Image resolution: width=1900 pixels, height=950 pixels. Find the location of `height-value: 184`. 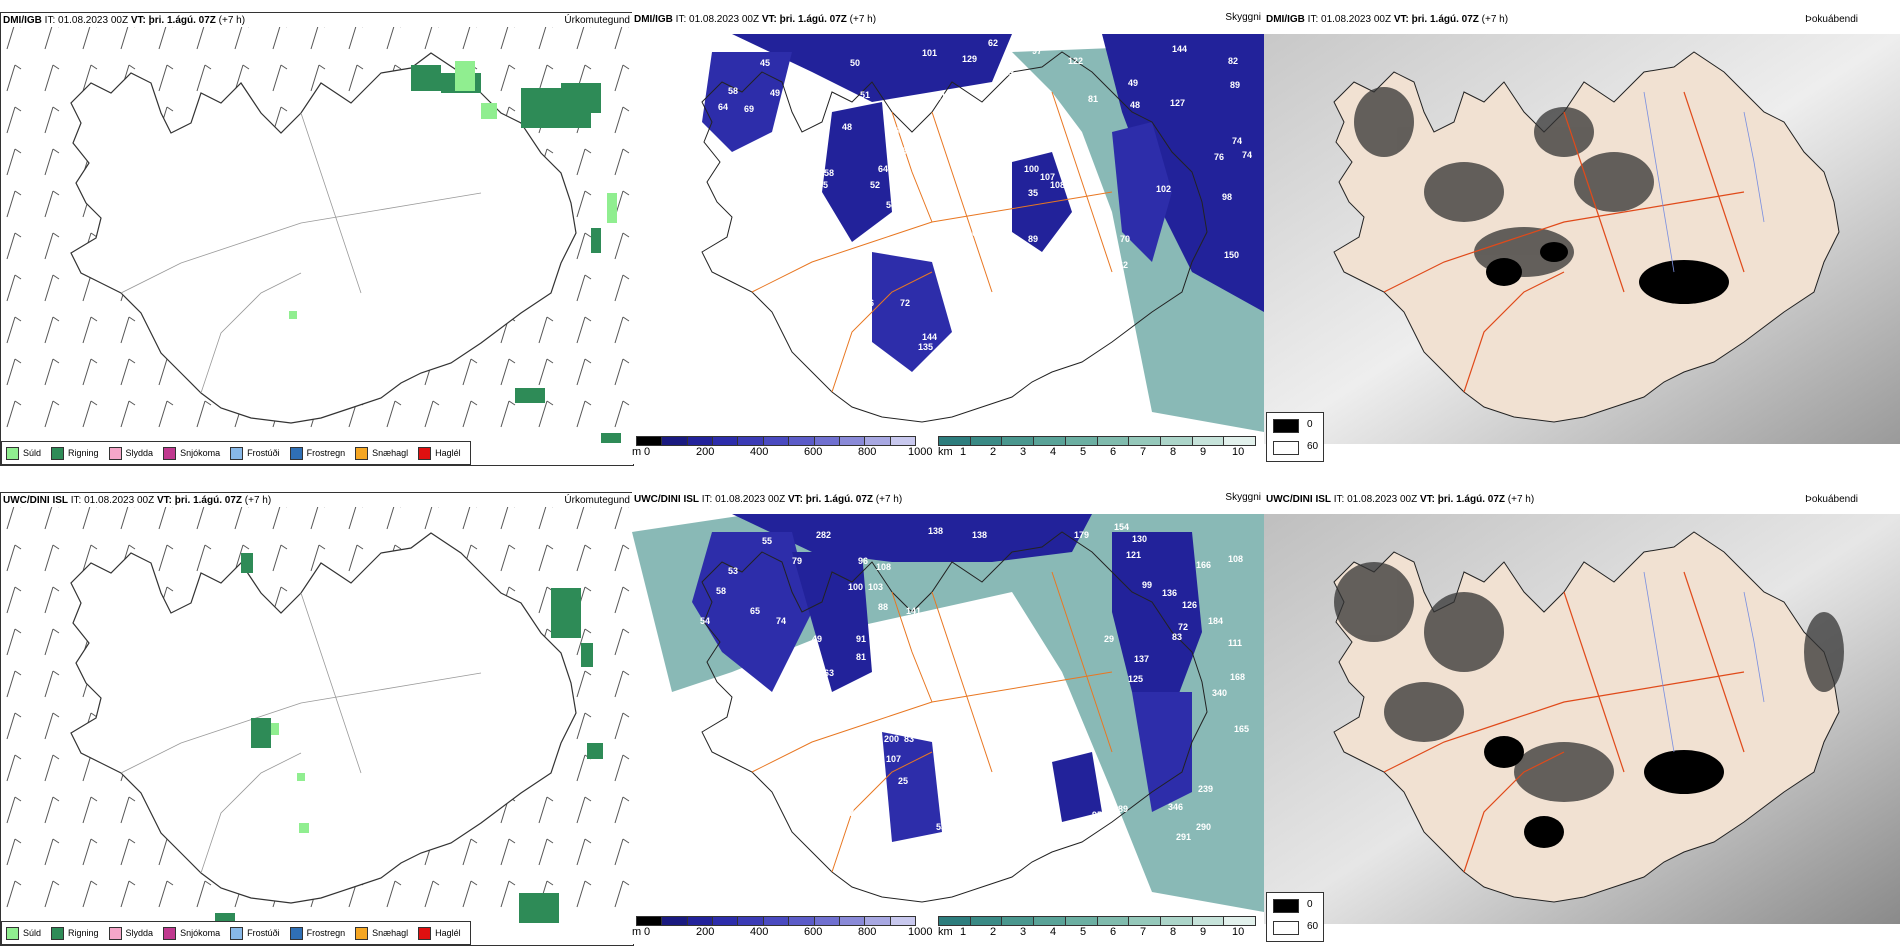

height-value: 184 is located at coordinates (1216, 621).